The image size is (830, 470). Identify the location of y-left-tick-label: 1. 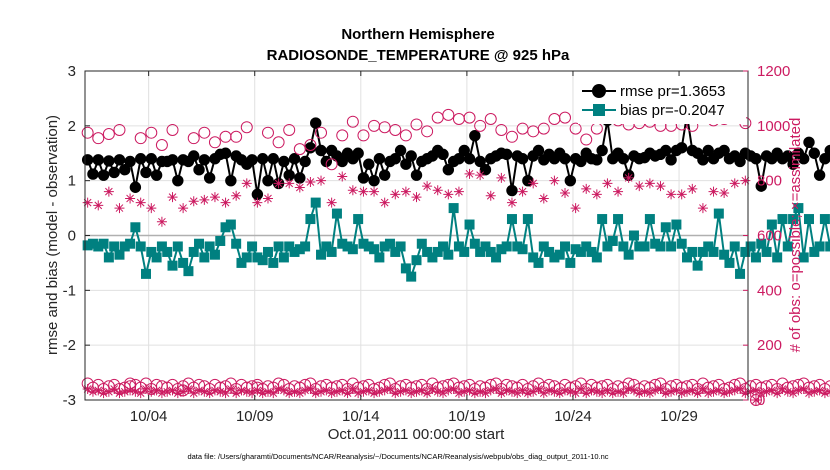
(72, 181).